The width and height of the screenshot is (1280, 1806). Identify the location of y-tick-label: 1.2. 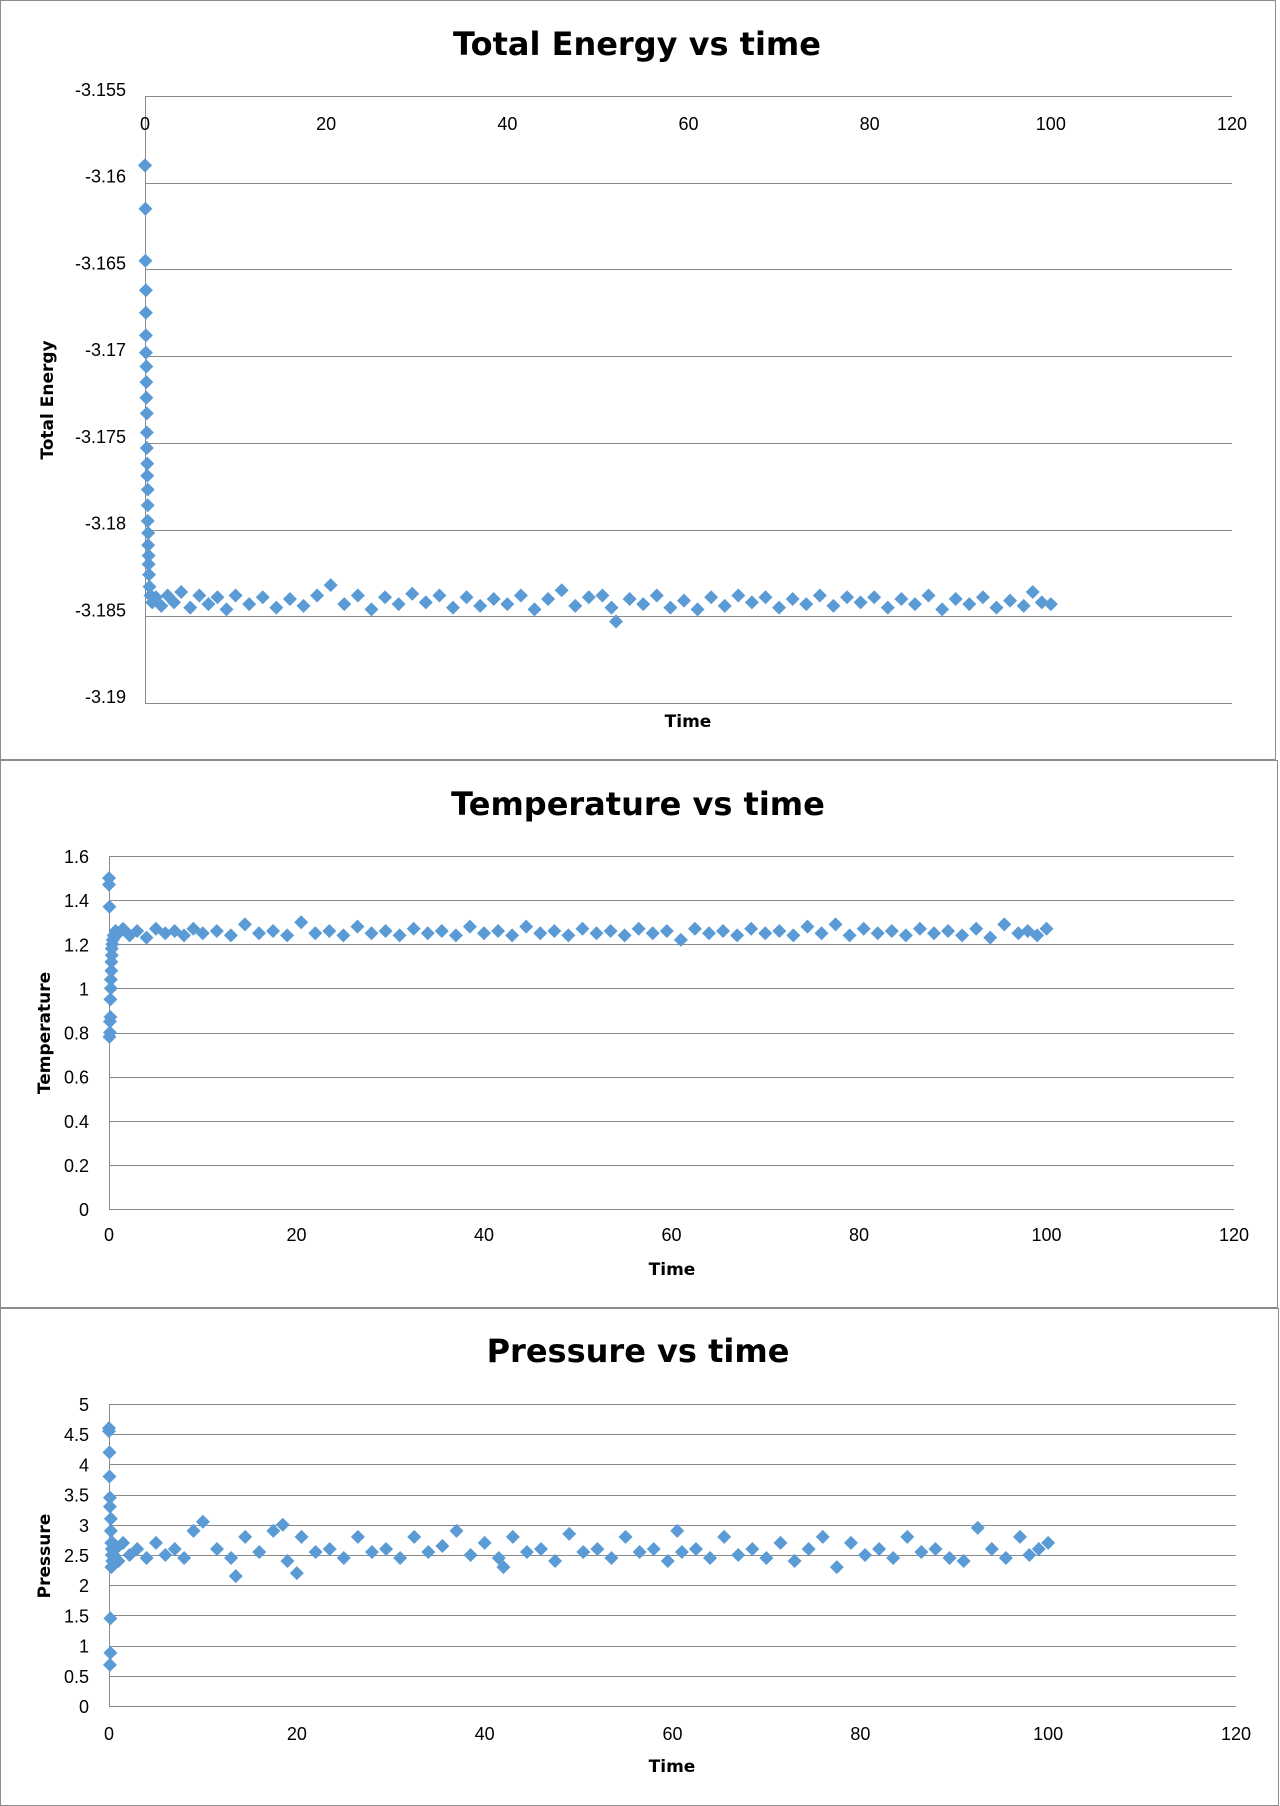
(76, 945).